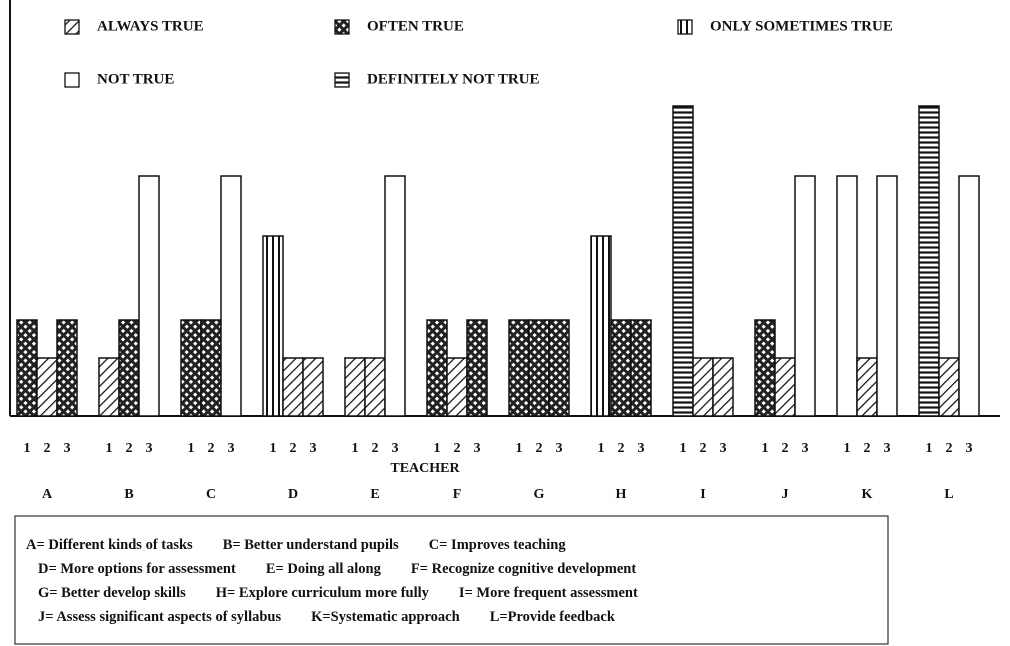 This screenshot has width=1010, height=646. Describe the element at coordinates (47, 494) in the screenshot. I see `group-label: A` at that location.